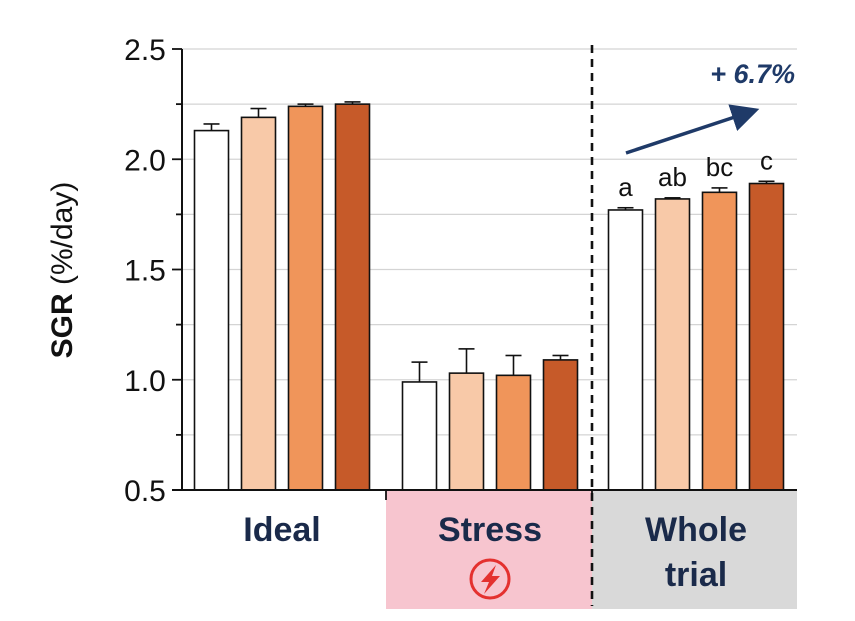 The image size is (855, 621). Describe the element at coordinates (692, 129) in the screenshot. I see `trend-arrow` at that location.